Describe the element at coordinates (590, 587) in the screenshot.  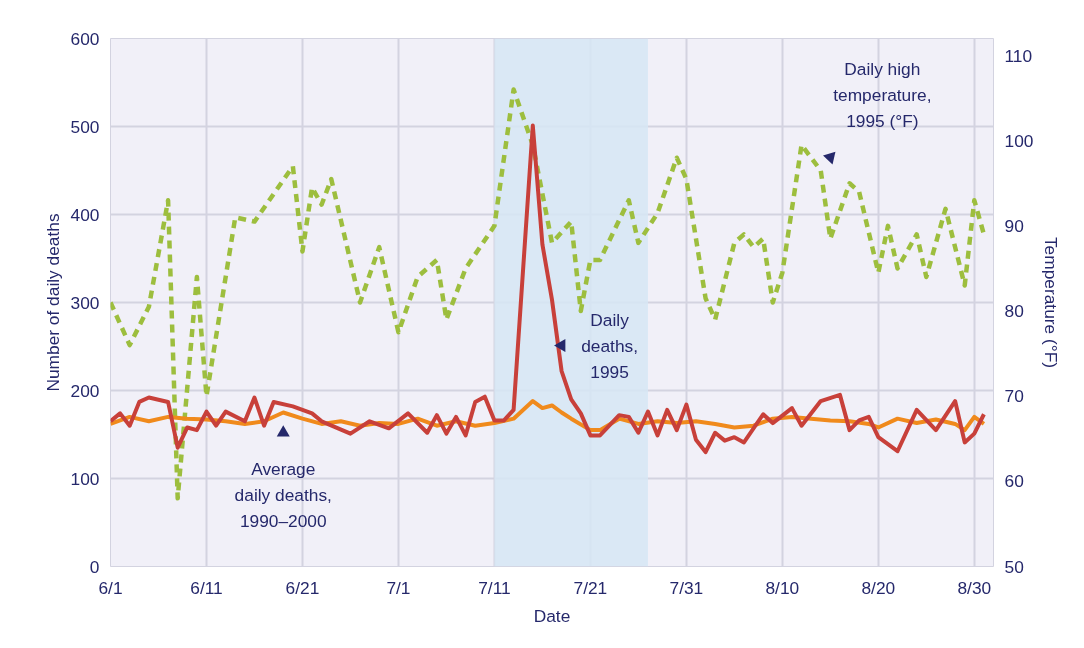
I see `x-tick-label: 7/21` at that location.